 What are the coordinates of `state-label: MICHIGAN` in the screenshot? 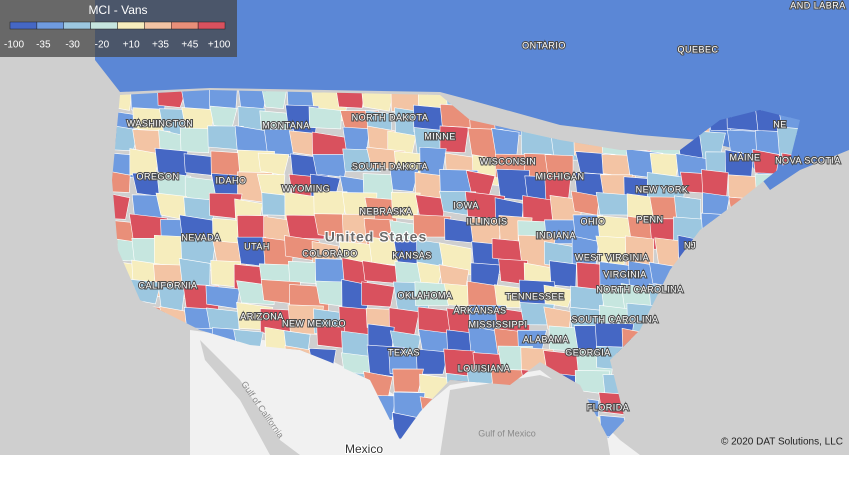 It's located at (560, 176).